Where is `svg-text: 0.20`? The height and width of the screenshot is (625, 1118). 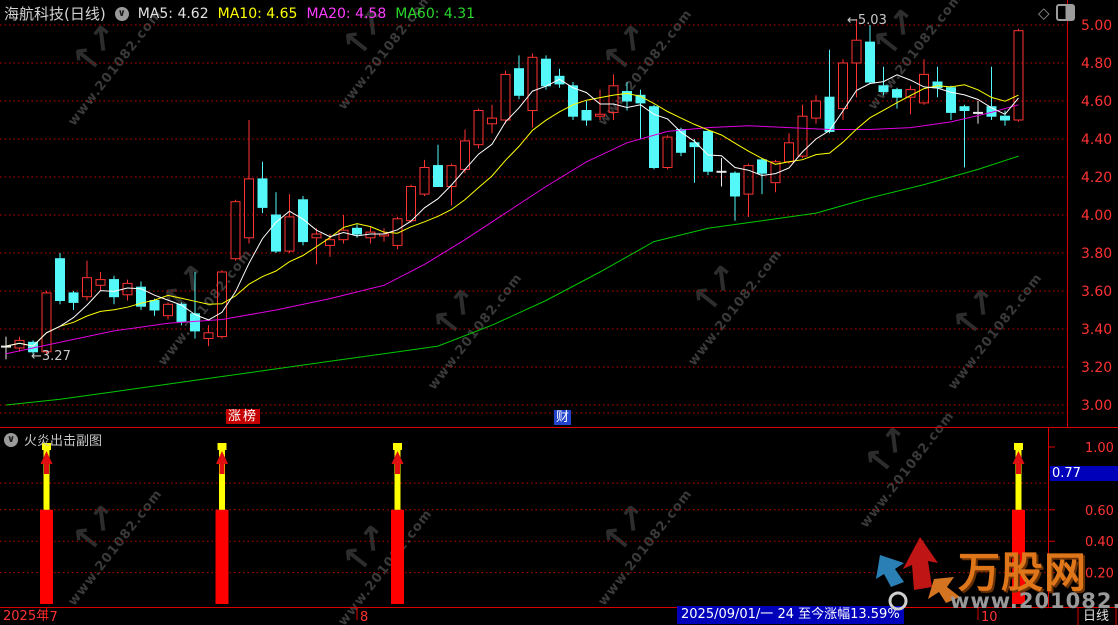
svg-text: 0.20 is located at coordinates (1099, 574).